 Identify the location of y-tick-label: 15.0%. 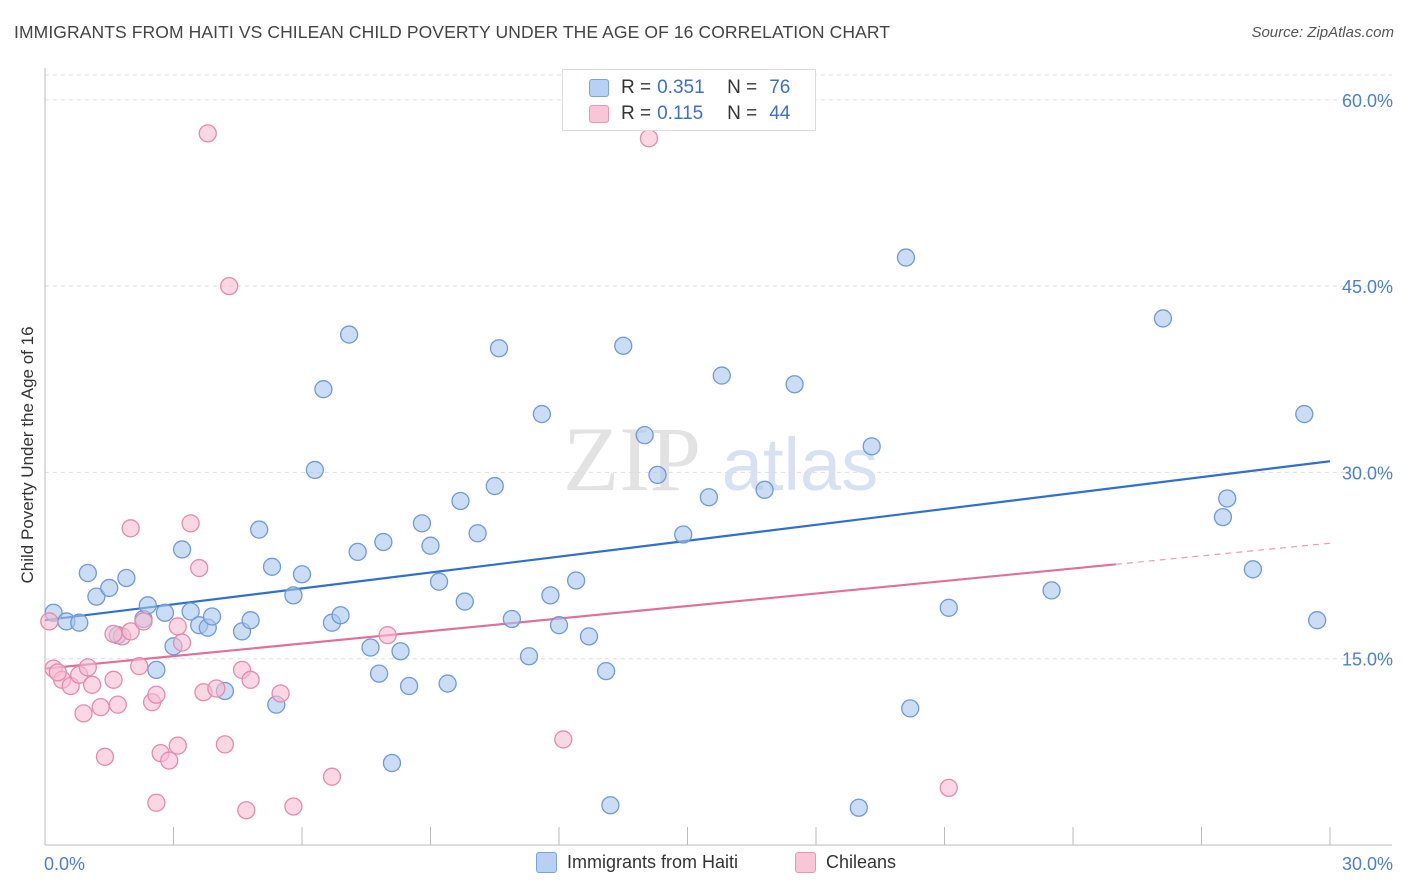
(1367, 660).